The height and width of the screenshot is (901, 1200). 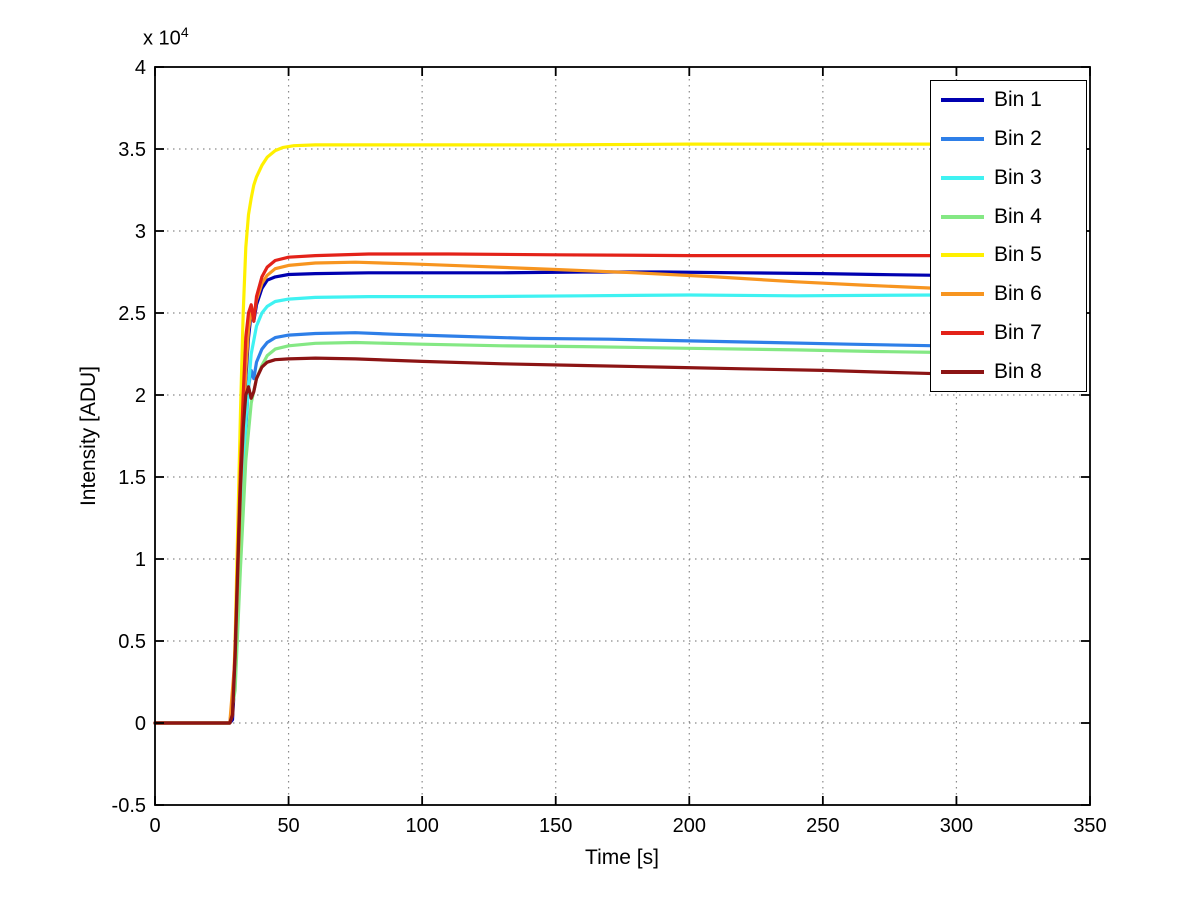 What do you see at coordinates (129, 806) in the screenshot?
I see `y-tick-label: -0.5` at bounding box center [129, 806].